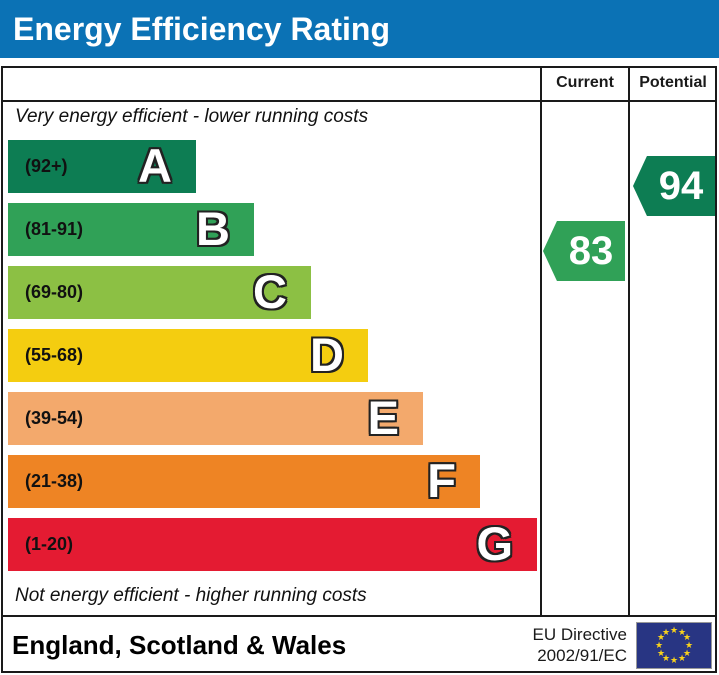 Image resolution: width=719 pixels, height=675 pixels. What do you see at coordinates (674, 645) in the screenshot?
I see `eu-flag-icon` at bounding box center [674, 645].